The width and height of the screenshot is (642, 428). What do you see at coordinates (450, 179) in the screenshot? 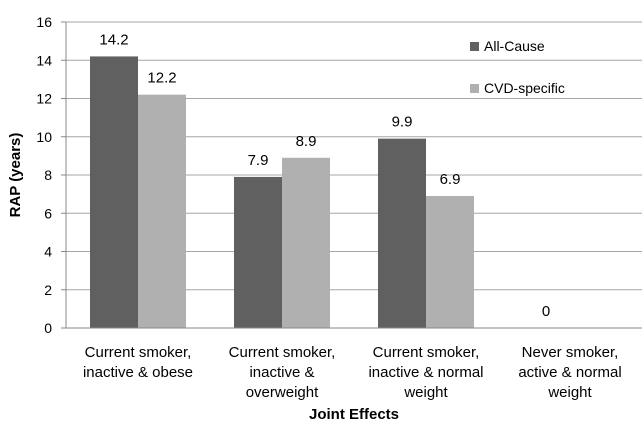
I see `data-label: 6.9` at bounding box center [450, 179].